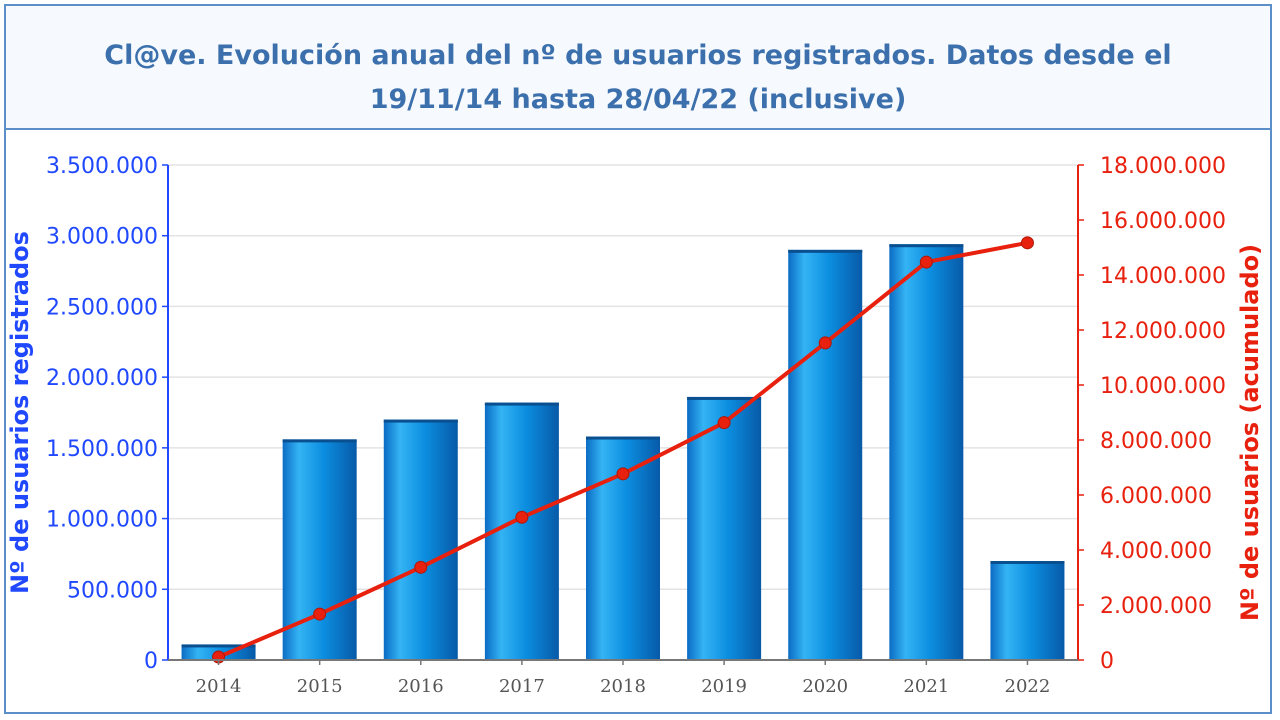  Describe the element at coordinates (1163, 276) in the screenshot. I see `y-right-tick-label: 14.000.000` at that location.